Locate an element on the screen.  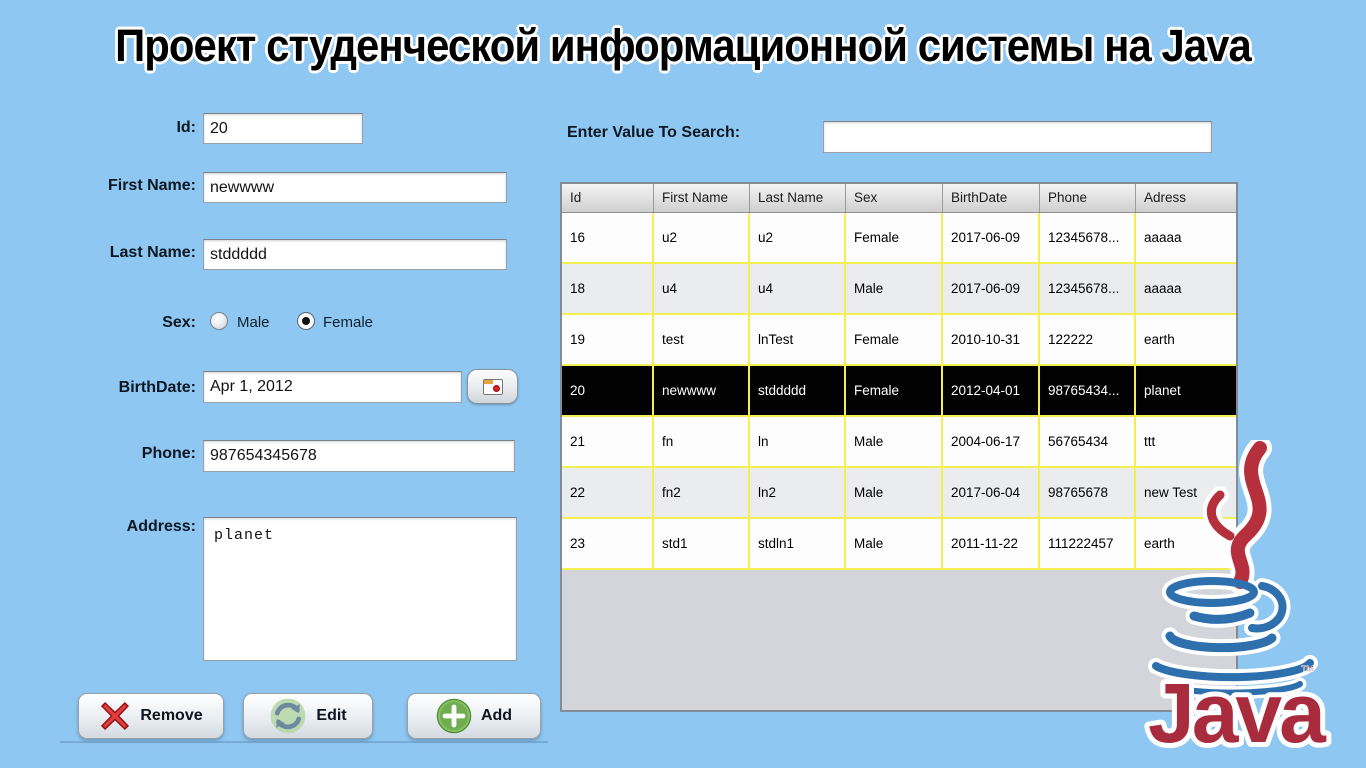
add-button-label: Add is located at coordinates (496, 715).